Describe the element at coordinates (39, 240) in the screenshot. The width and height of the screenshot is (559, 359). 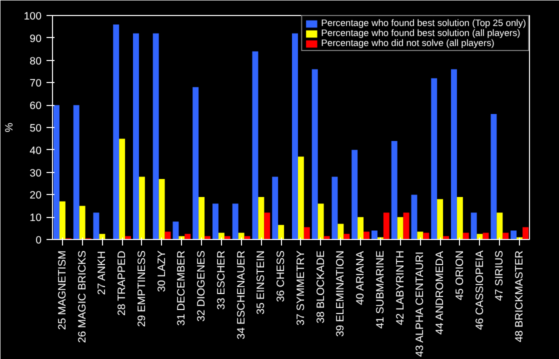
I see `y-tick-label: 0` at that location.